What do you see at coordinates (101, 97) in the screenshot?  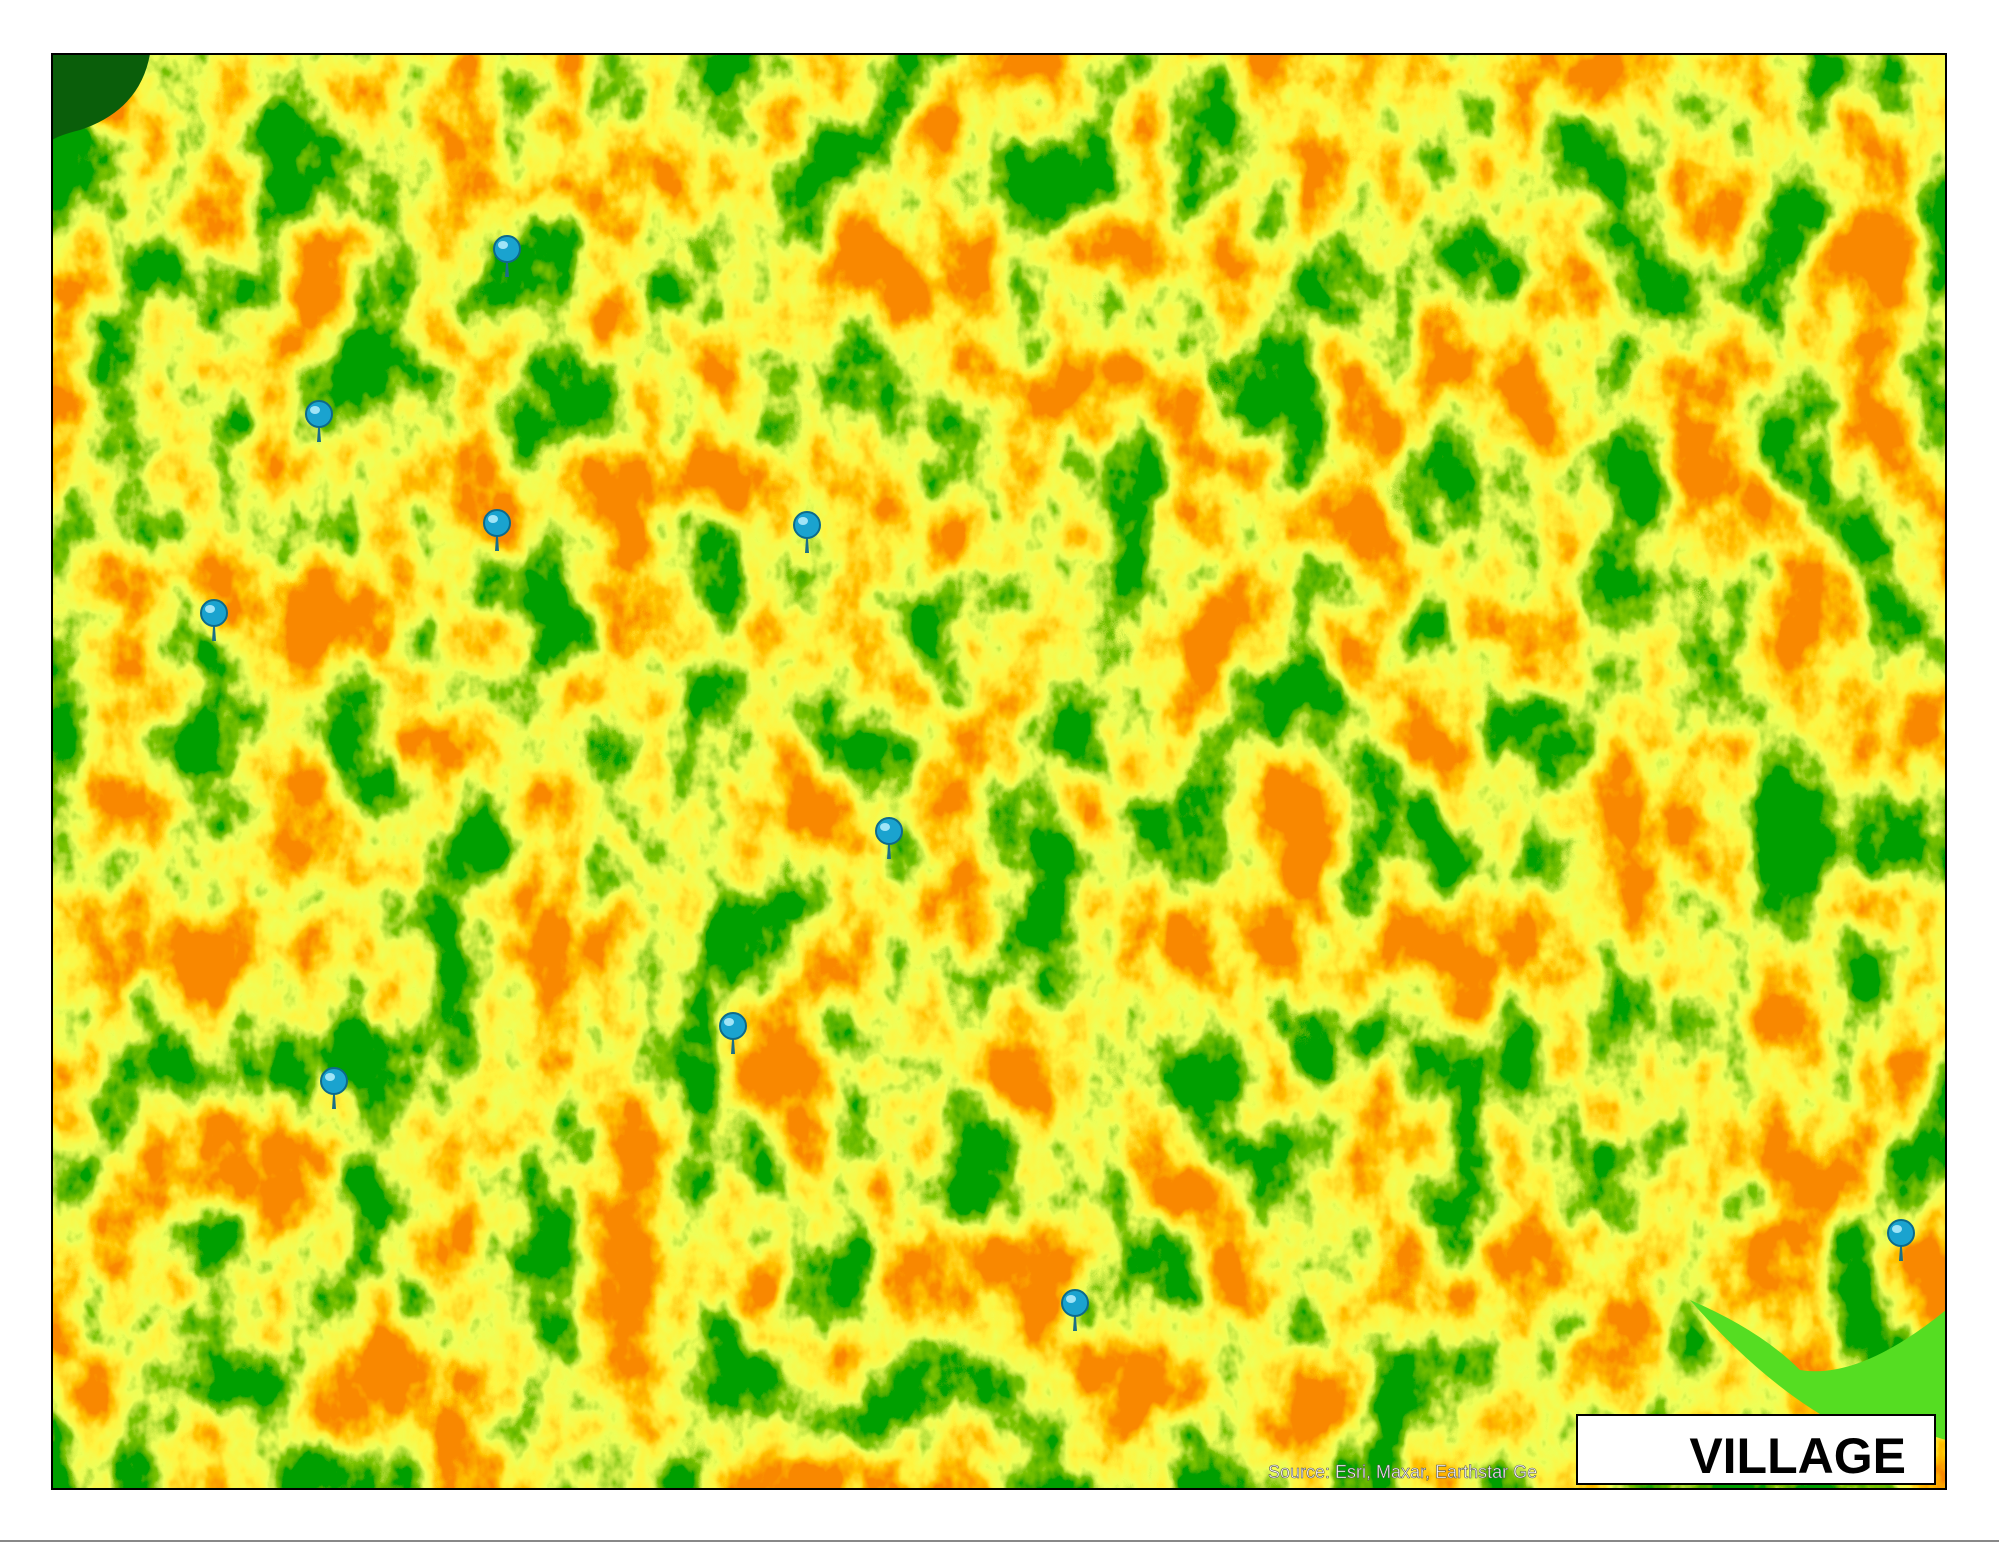 I see `forest-patch` at bounding box center [101, 97].